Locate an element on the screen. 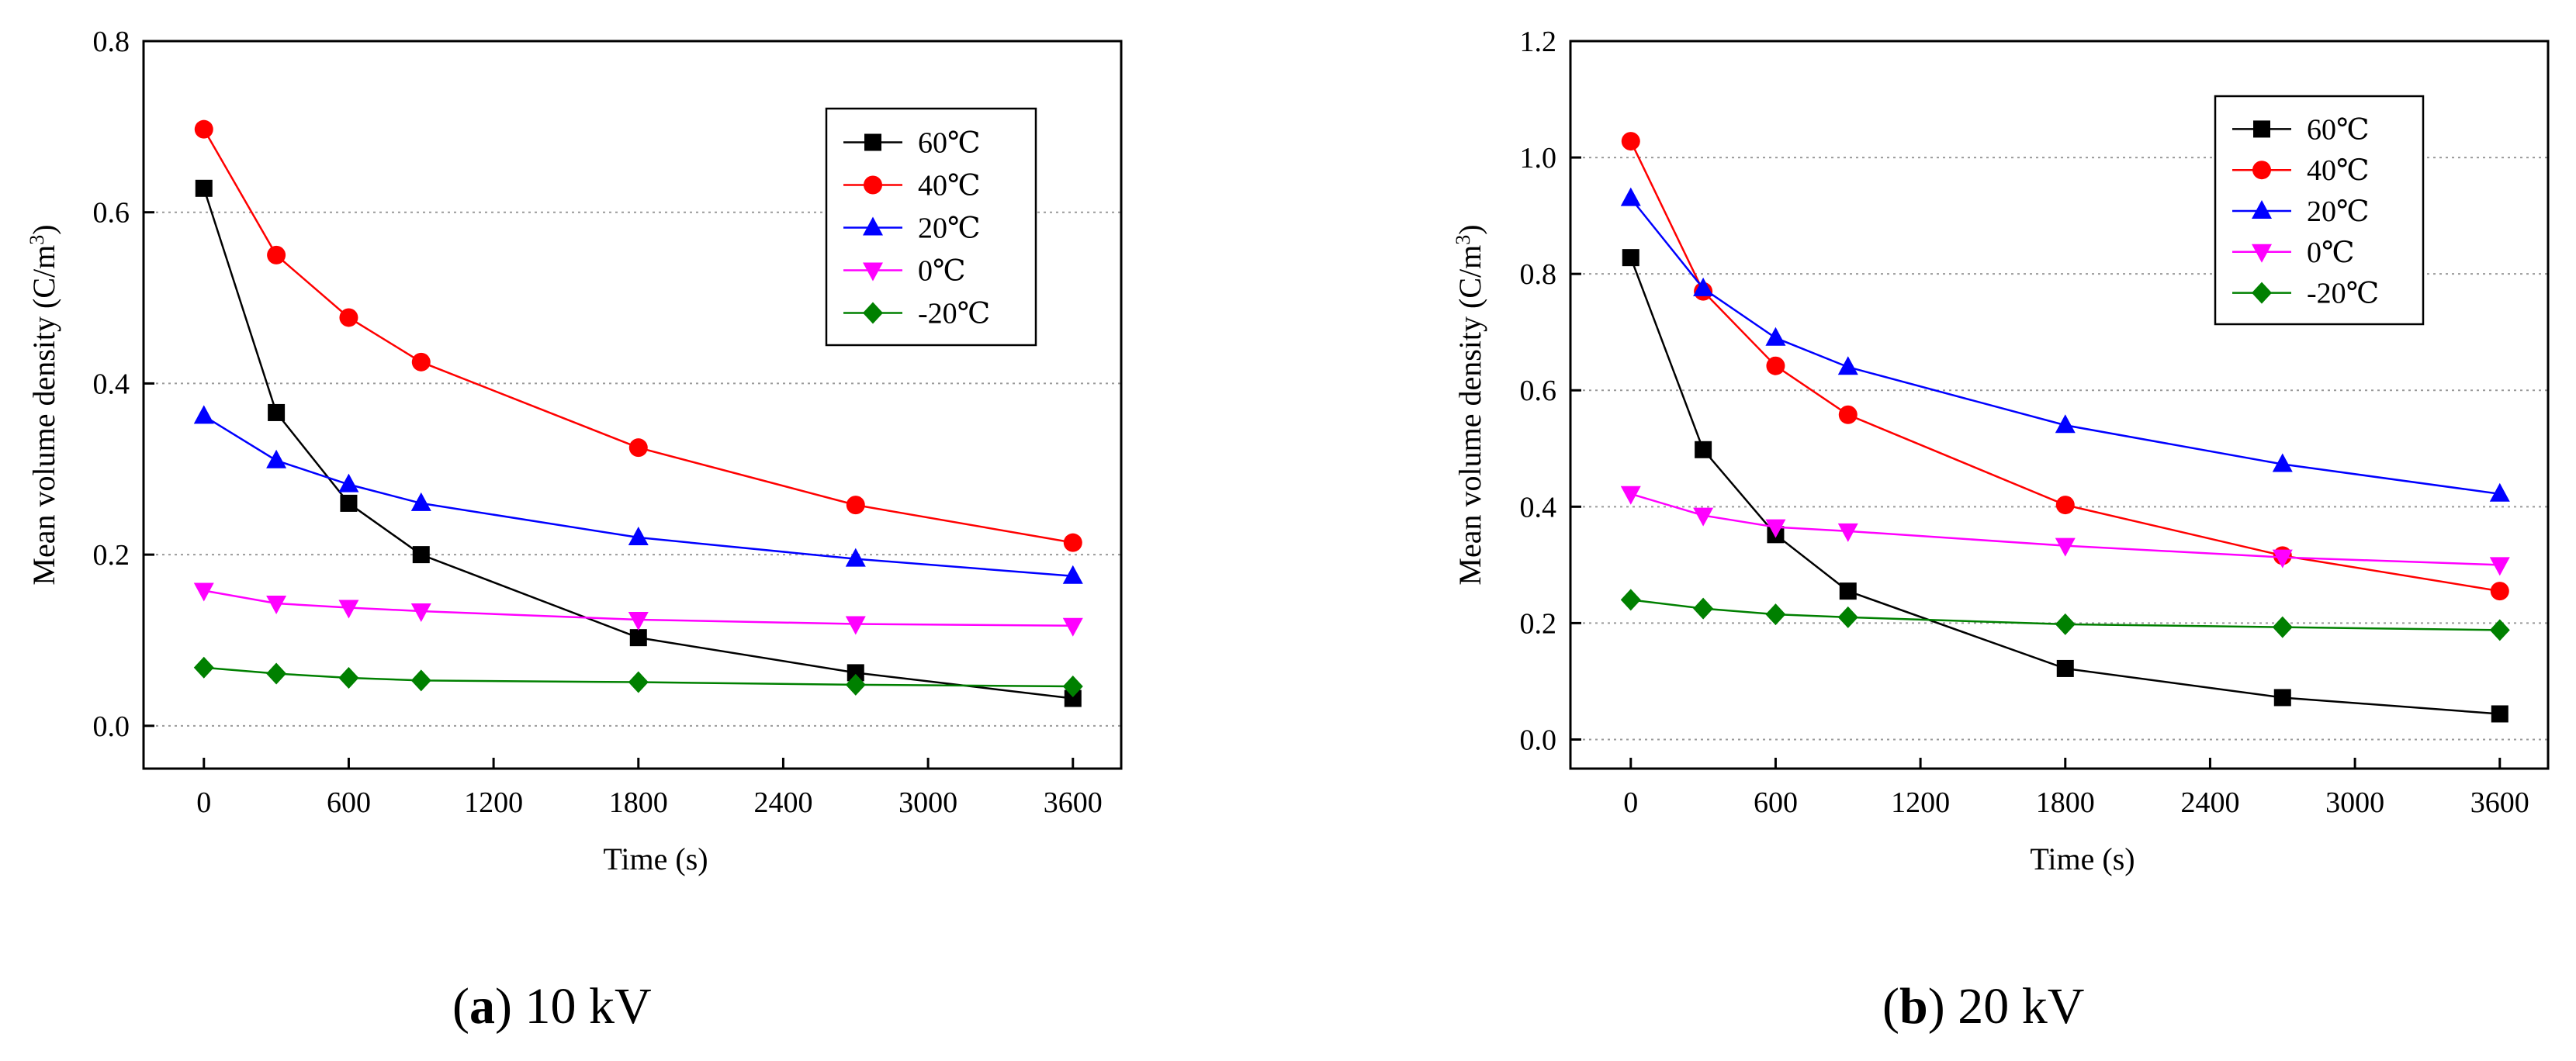 The image size is (2576, 1061). caption-b: (b) 20 kV is located at coordinates (1983, 1006).